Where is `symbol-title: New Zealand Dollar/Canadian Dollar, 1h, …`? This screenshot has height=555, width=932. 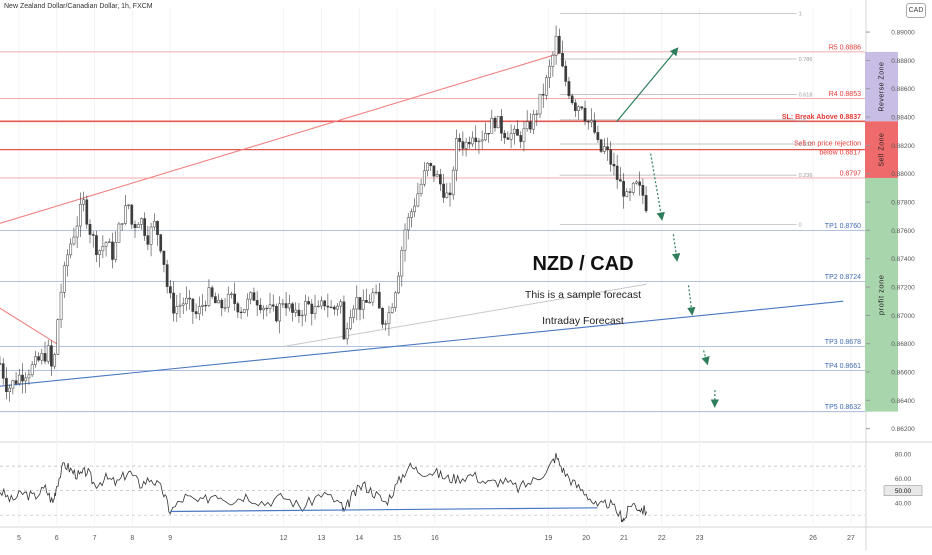 symbol-title: New Zealand Dollar/Canadian Dollar, 1h, … is located at coordinates (78, 6).